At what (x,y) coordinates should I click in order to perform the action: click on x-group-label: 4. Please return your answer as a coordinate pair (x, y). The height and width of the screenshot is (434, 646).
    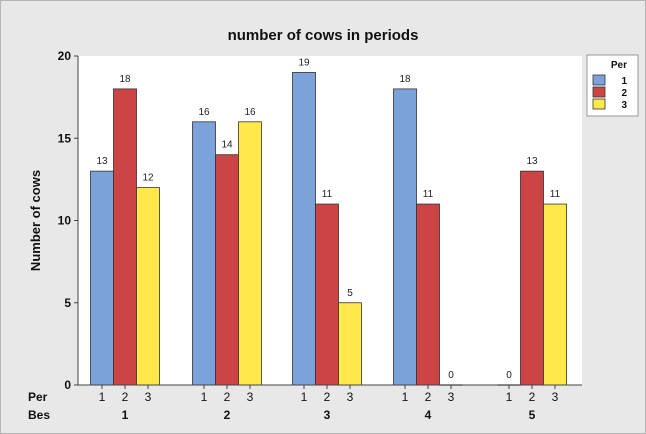
    Looking at the image, I should click on (428, 415).